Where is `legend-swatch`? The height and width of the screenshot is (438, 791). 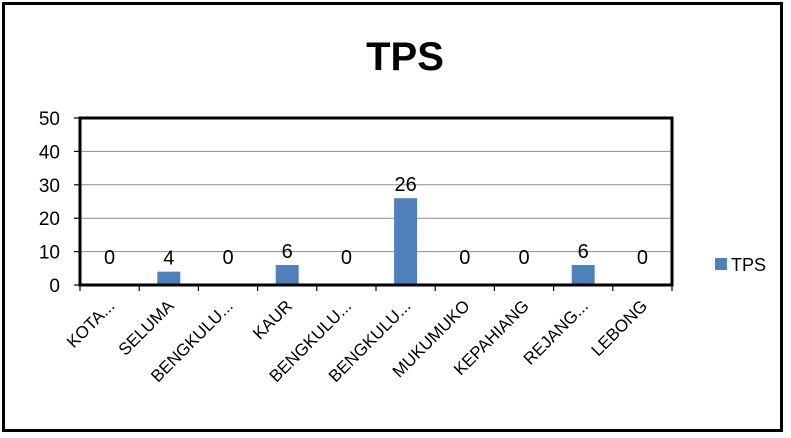
legend-swatch is located at coordinates (721, 264).